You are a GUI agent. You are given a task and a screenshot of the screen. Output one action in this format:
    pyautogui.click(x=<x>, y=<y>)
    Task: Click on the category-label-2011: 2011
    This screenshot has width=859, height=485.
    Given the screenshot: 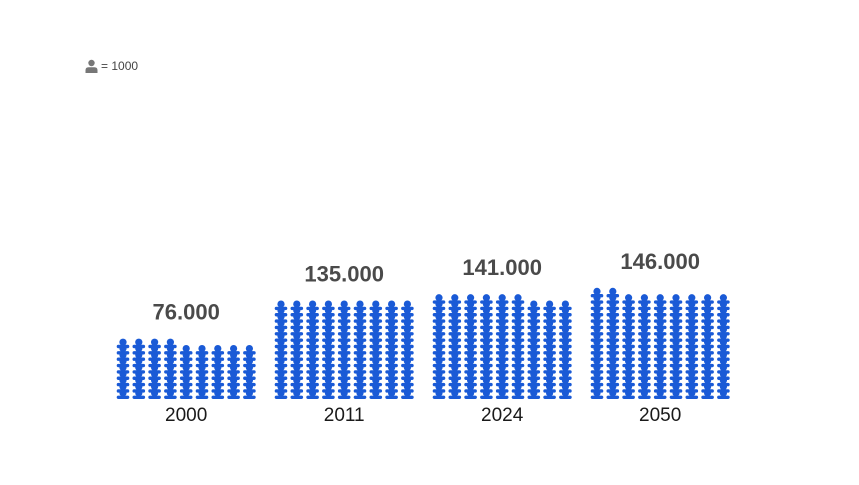 What is the action you would take?
    pyautogui.click(x=344, y=415)
    